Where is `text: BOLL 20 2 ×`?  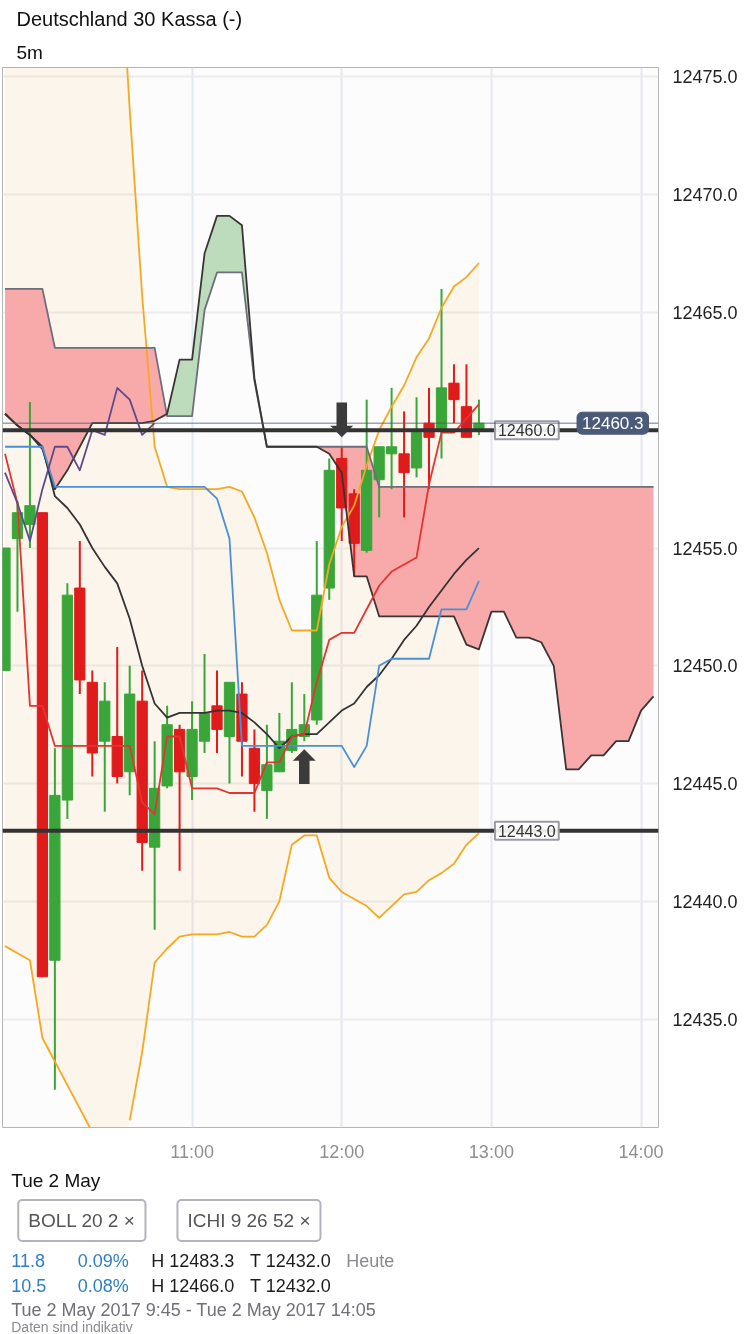
text: BOLL 20 2 × is located at coordinates (81, 1220).